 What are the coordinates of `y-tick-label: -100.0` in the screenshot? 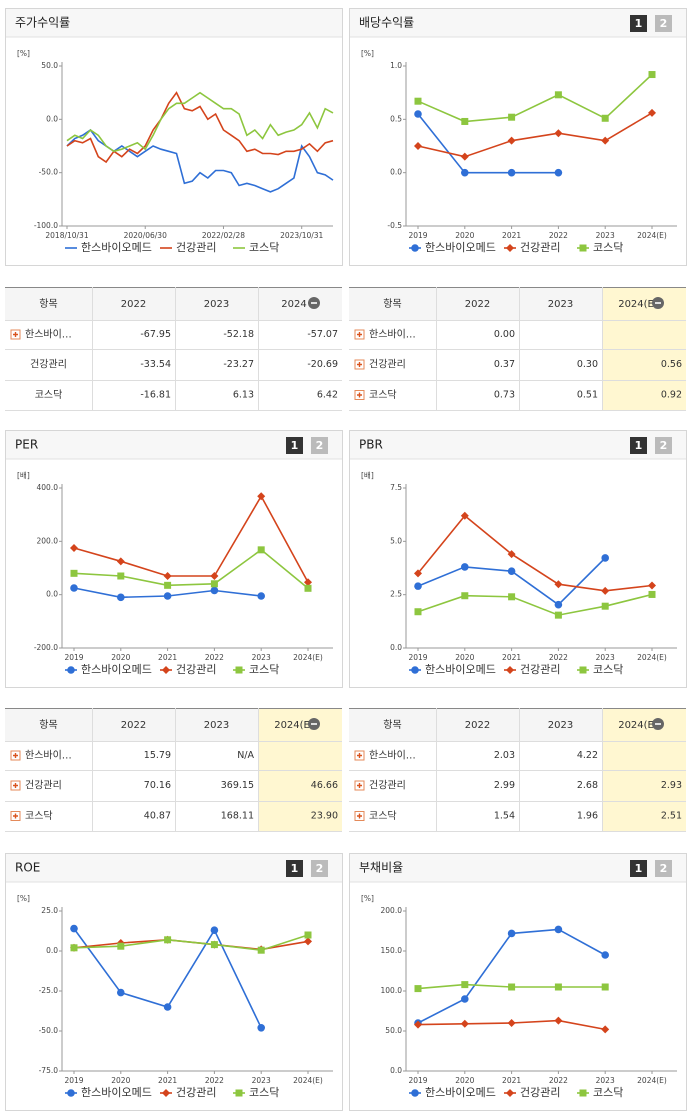 It's located at (46, 225).